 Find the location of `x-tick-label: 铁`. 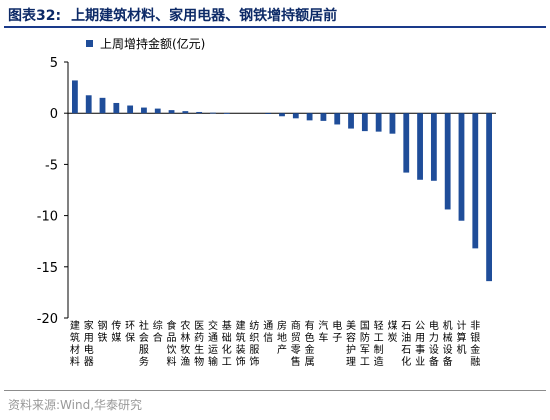

x-tick-label: 铁 is located at coordinates (103, 337).